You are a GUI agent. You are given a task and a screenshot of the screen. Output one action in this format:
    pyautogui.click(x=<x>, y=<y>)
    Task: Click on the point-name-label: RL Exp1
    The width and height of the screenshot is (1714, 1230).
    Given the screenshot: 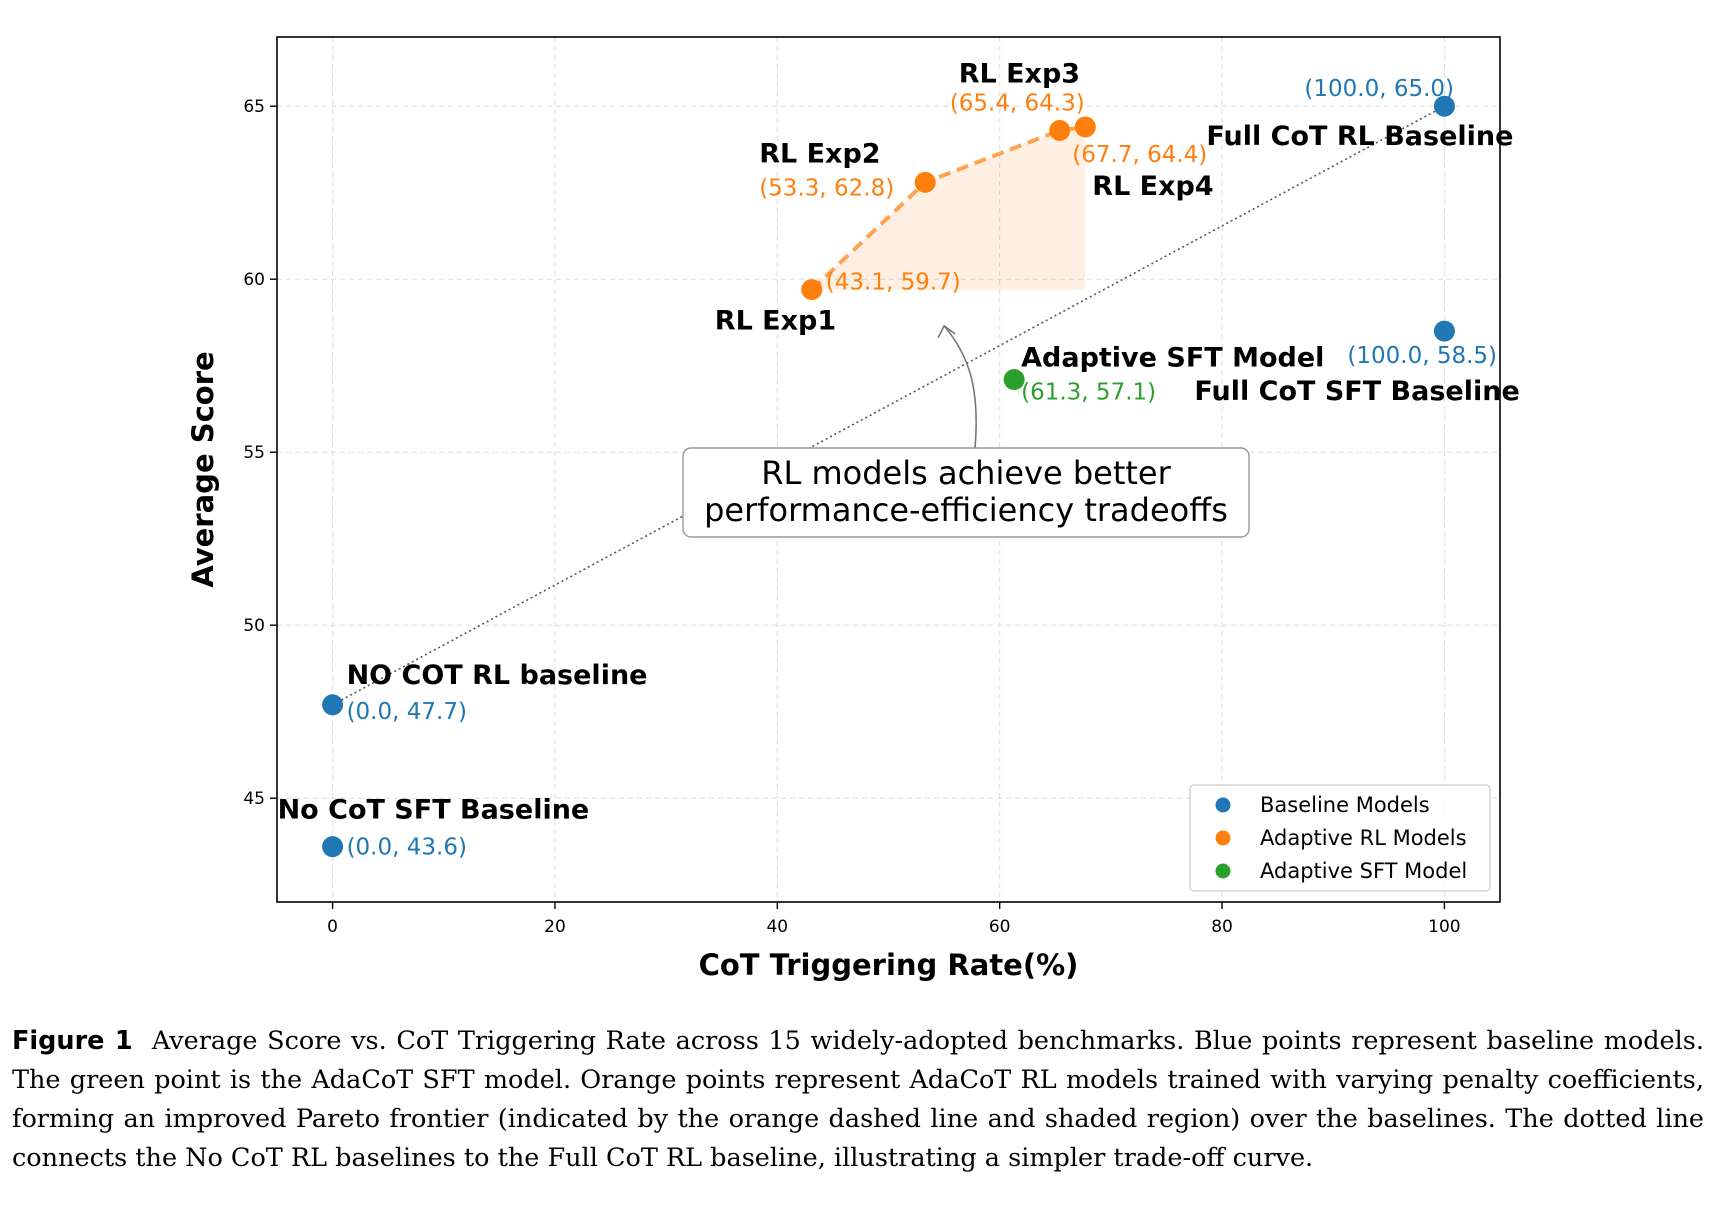 What is the action you would take?
    pyautogui.click(x=775, y=321)
    